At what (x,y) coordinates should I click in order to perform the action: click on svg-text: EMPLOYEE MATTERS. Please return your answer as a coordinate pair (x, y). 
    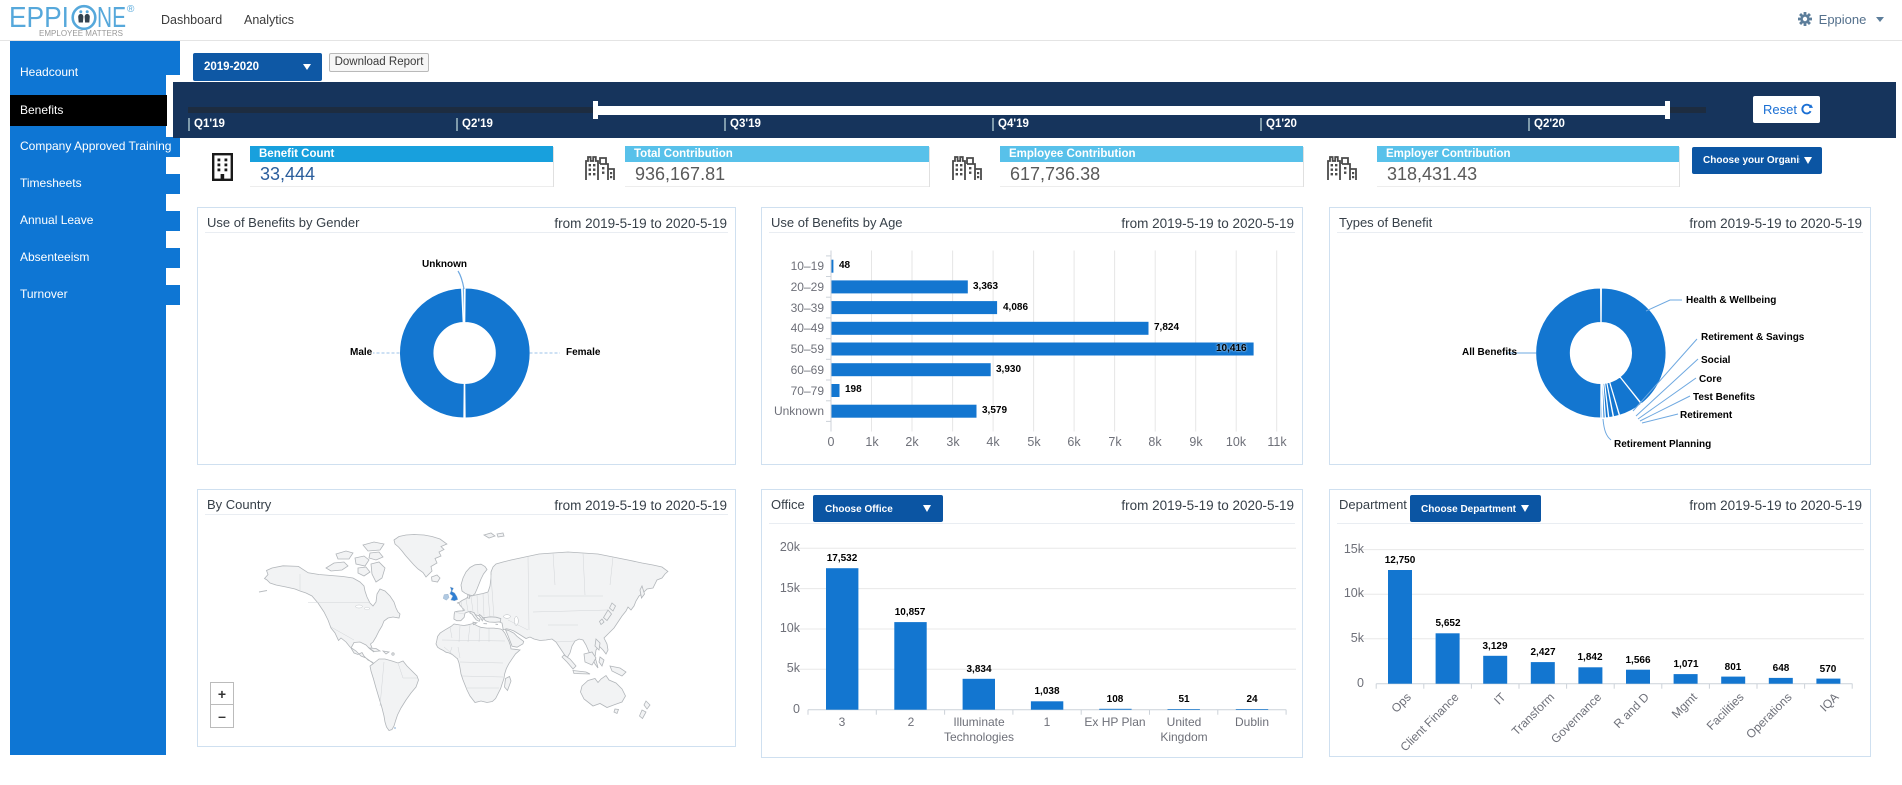
    Looking at the image, I should click on (81, 33).